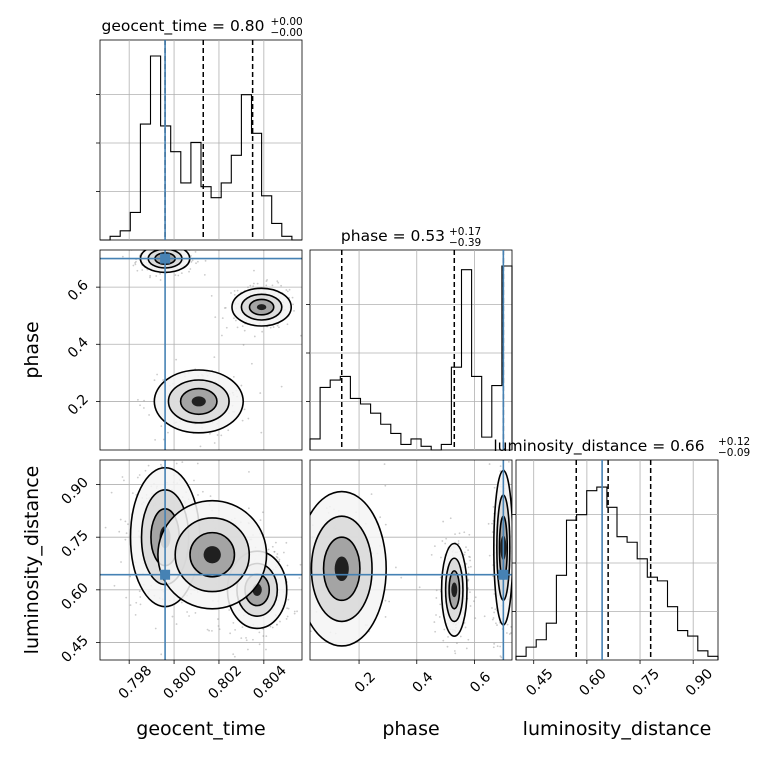  What do you see at coordinates (423, 700) in the screenshot?
I see `x-axis-phase: 0.2 0.4 0.6 phase` at bounding box center [423, 700].